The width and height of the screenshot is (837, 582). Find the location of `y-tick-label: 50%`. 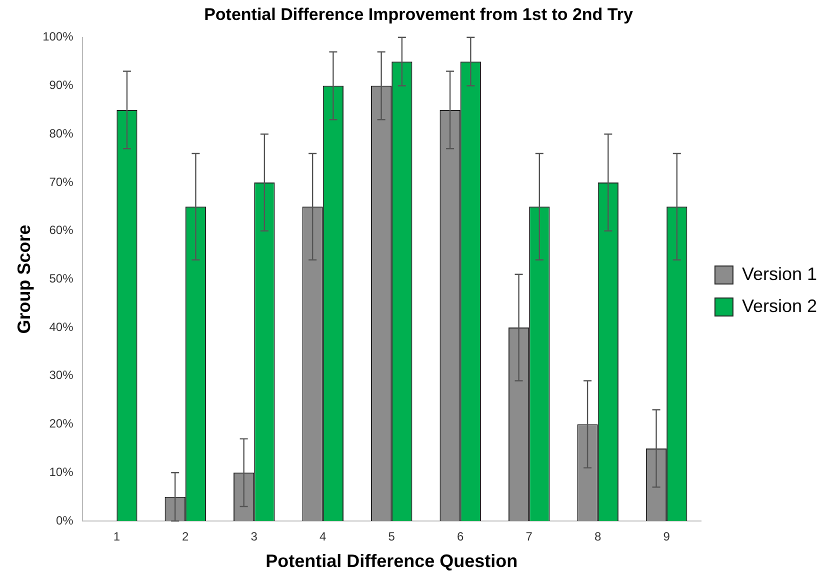

y-tick-label: 50% is located at coordinates (61, 279).